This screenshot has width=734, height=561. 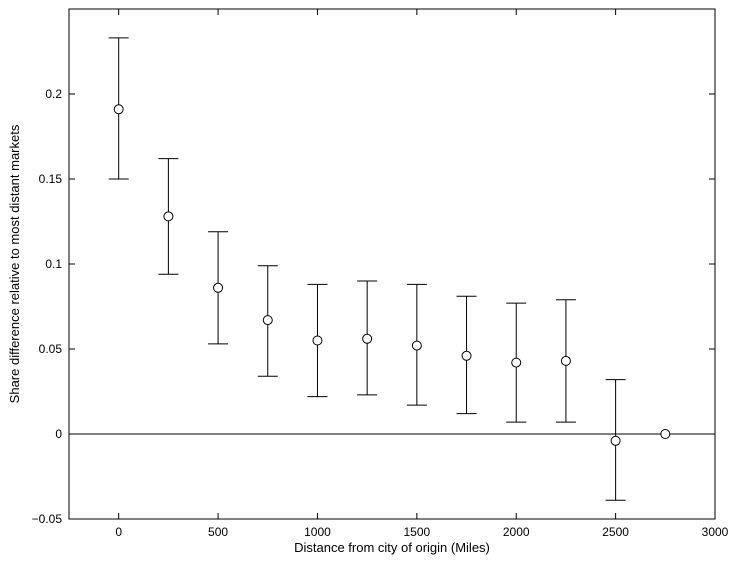 What do you see at coordinates (218, 532) in the screenshot?
I see `x-tick-label: 500` at bounding box center [218, 532].